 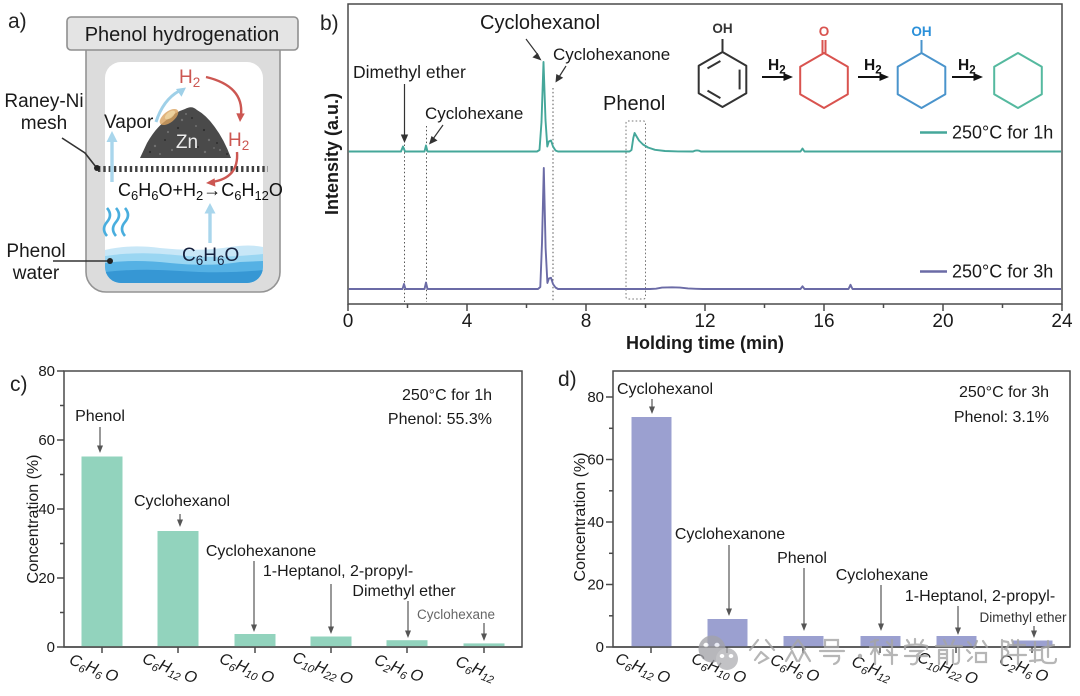 What do you see at coordinates (824, 31) in the screenshot?
I see `svg-text: O` at bounding box center [824, 31].